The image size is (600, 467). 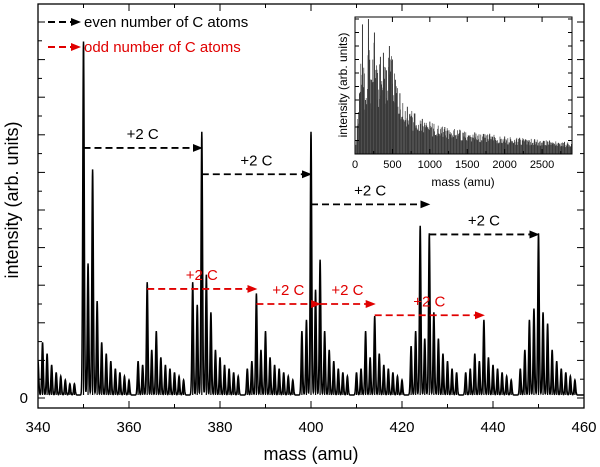 I want to click on inset-axis-ticks, so click(x=463, y=85).